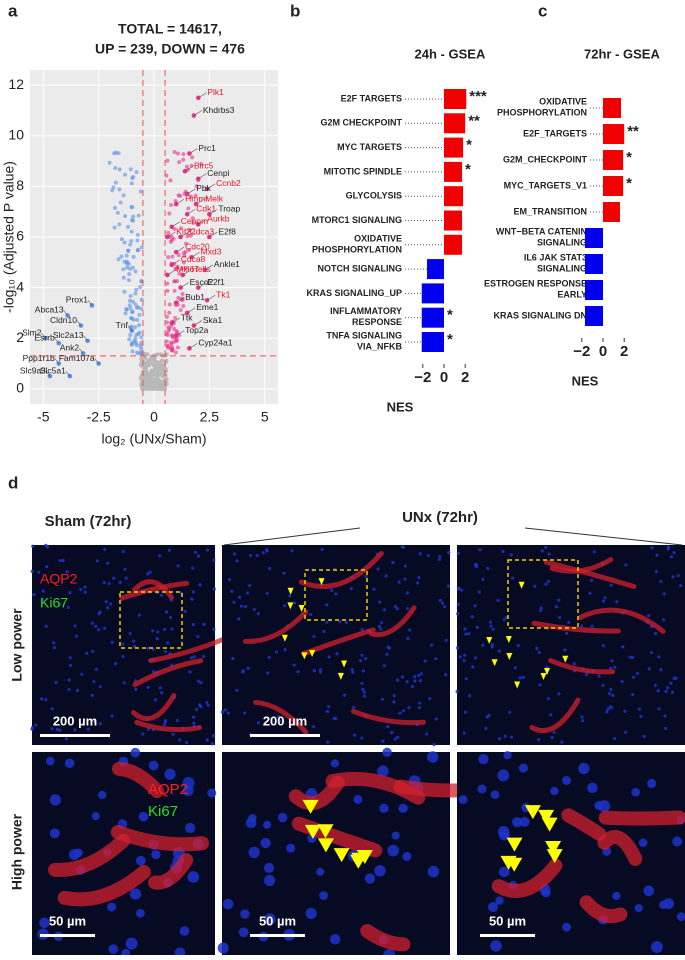  What do you see at coordinates (187, 269) in the screenshot?
I see `gene-label: Mki67` at bounding box center [187, 269].